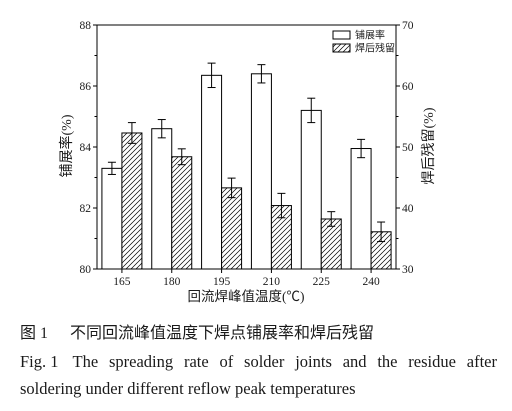 The image size is (512, 411). I want to click on y-tick-label-left: 84, so click(86, 148).